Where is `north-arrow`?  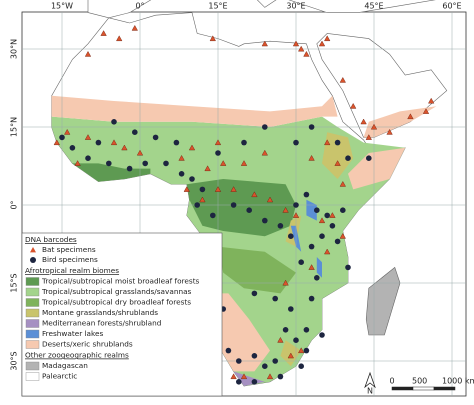
north-arrow is located at coordinates (370, 380).